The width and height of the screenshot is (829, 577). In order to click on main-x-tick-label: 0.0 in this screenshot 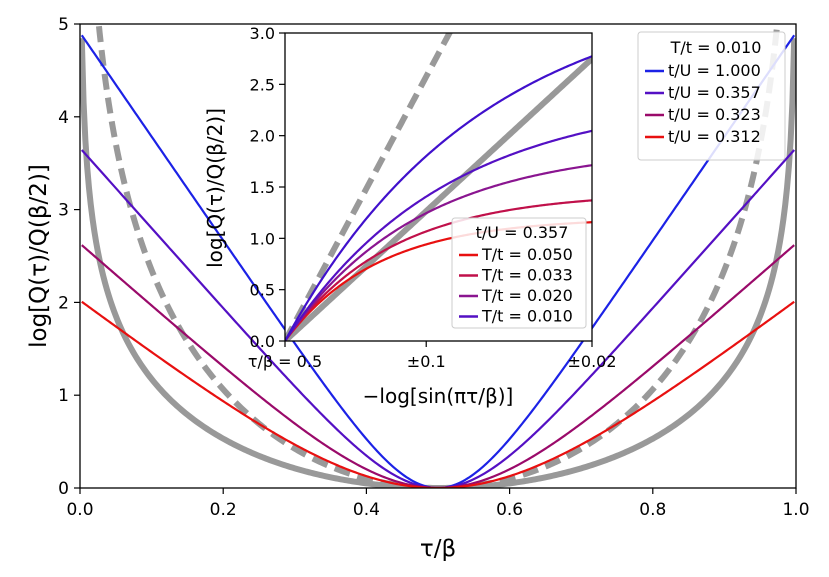, I will do `click(79, 510)`.